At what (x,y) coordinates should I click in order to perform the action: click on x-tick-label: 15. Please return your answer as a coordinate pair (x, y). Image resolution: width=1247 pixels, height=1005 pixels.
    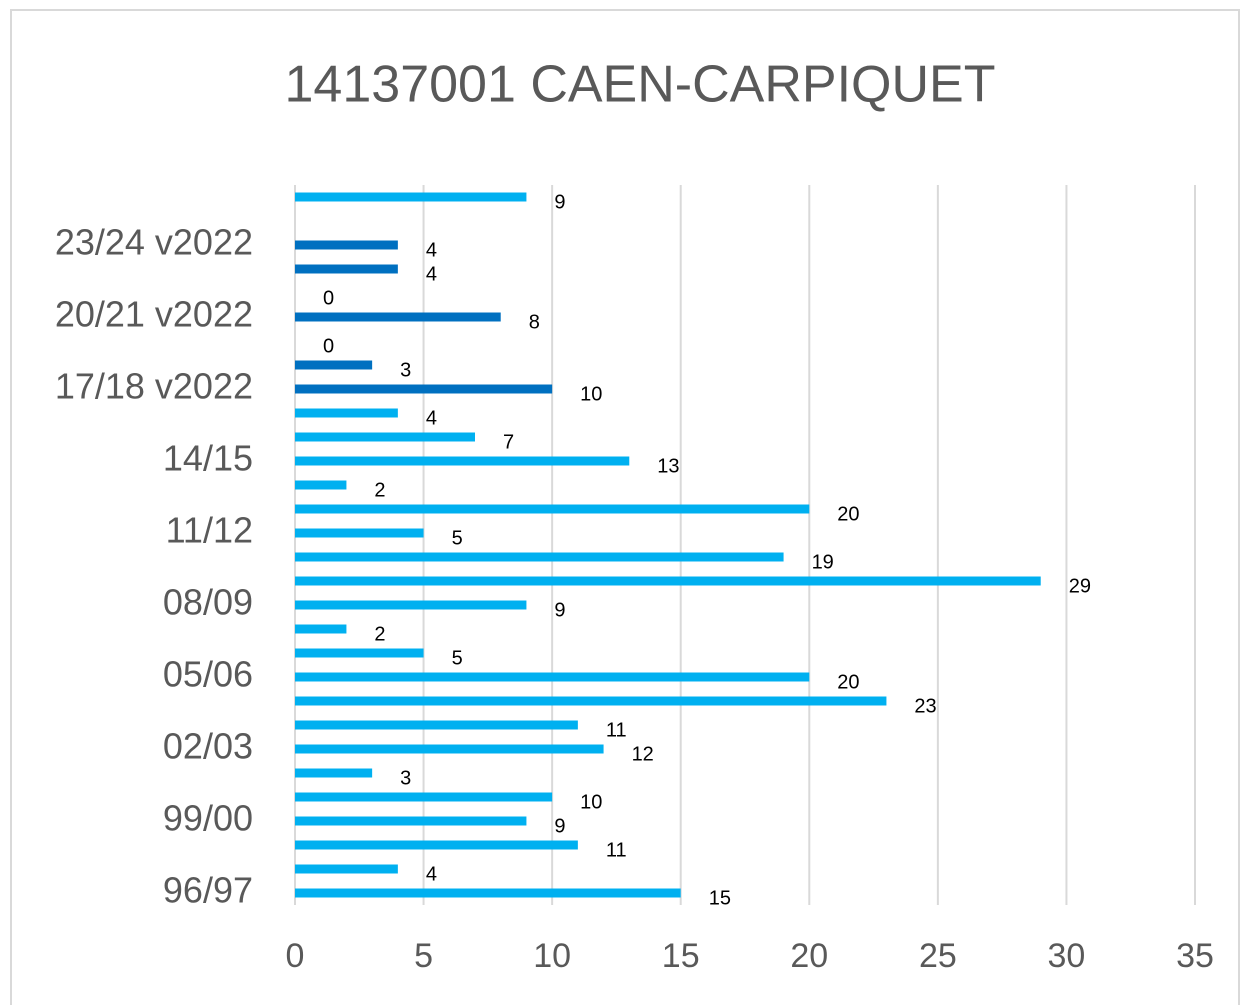
    Looking at the image, I should click on (681, 956).